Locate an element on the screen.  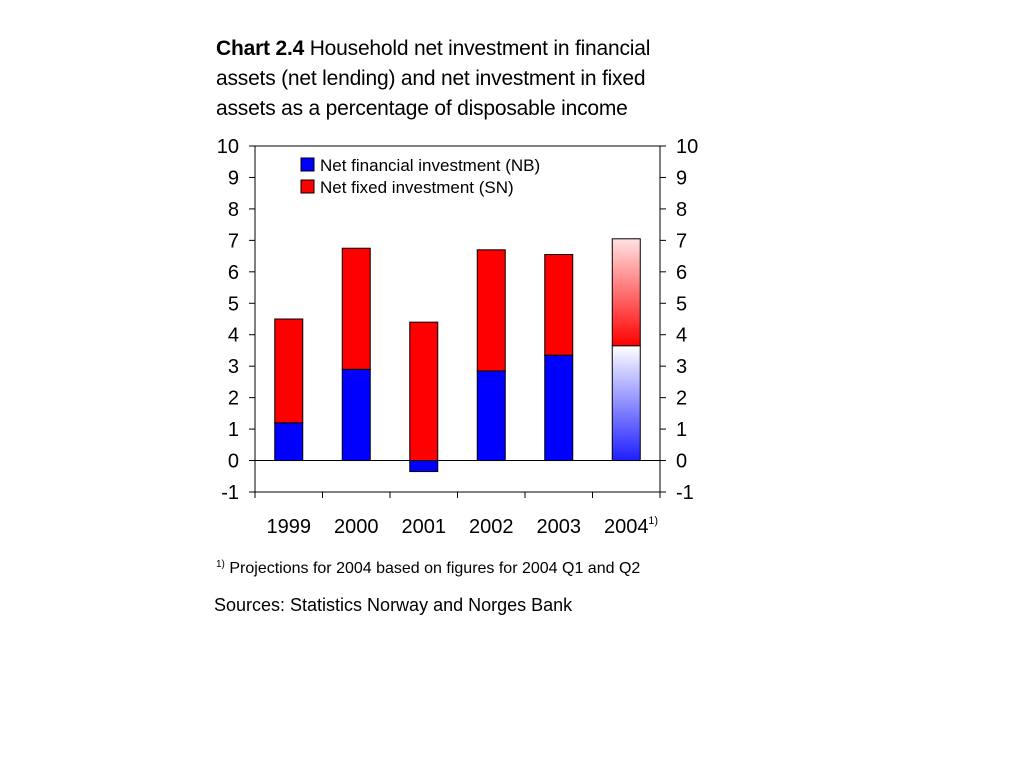
bars is located at coordinates (457, 355).